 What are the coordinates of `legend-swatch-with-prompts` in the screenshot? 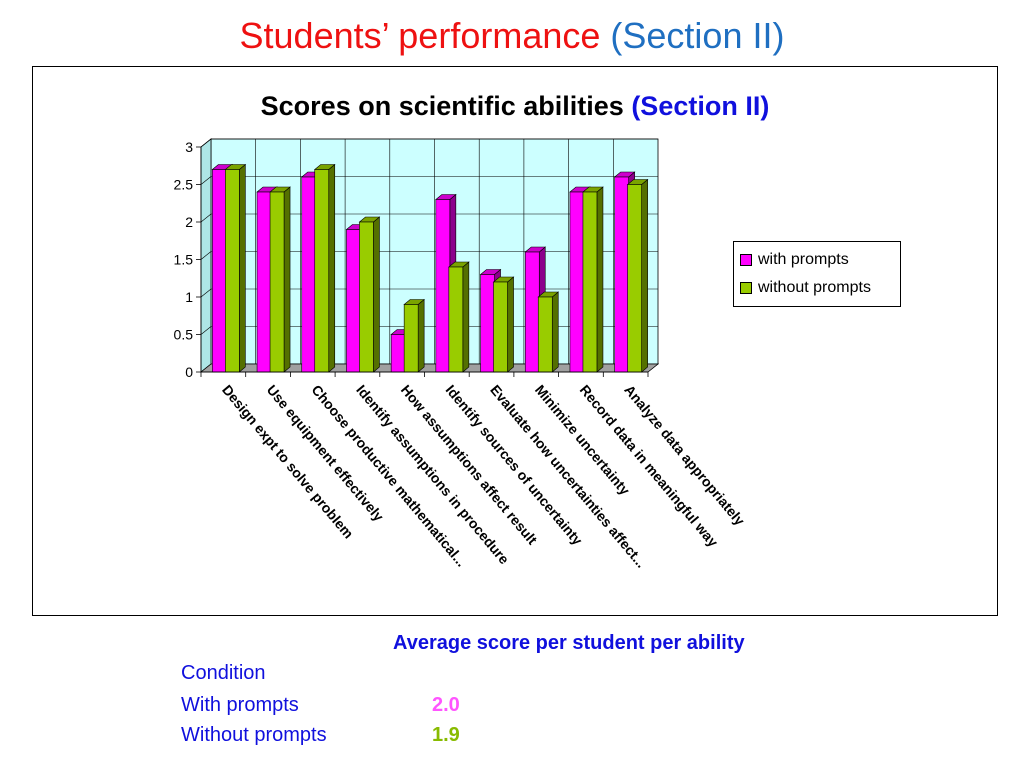 It's located at (746, 260).